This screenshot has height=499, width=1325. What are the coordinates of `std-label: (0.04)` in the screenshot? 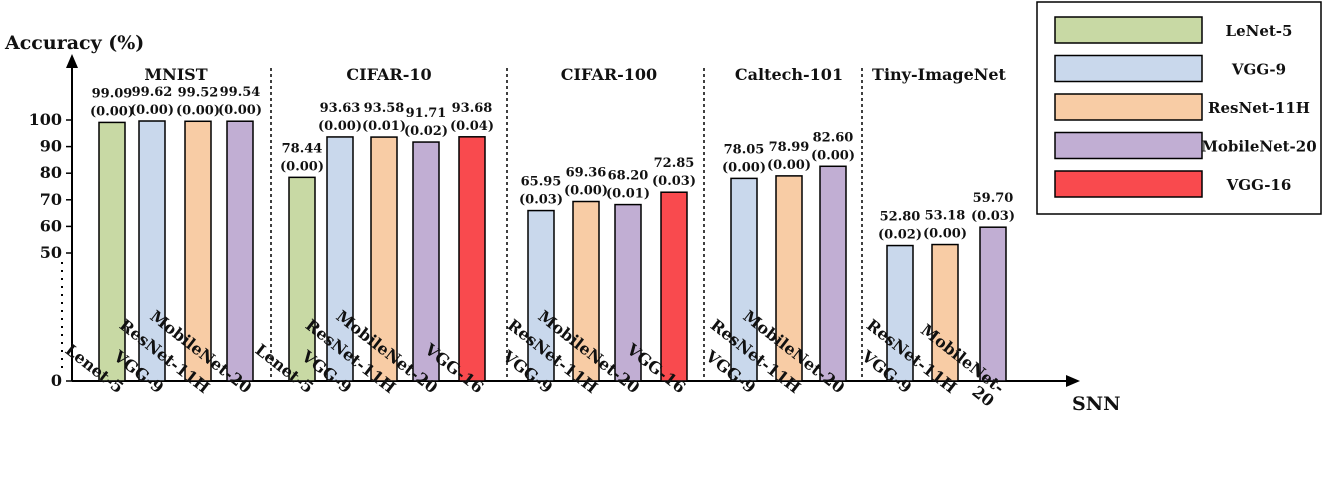 It's located at (472, 126).